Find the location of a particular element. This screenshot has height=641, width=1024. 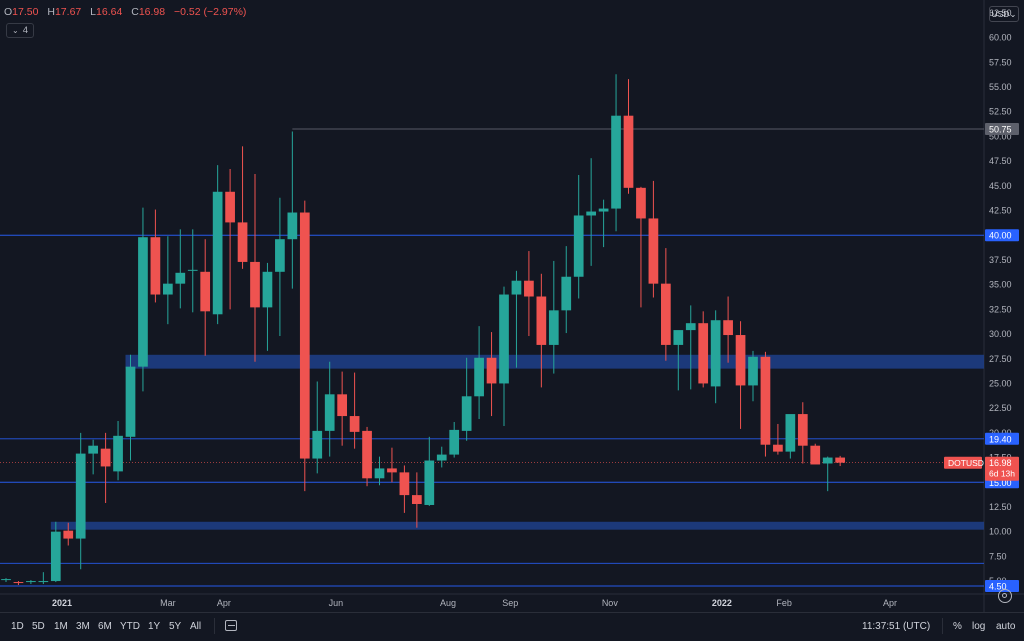

currency-label: USD is located at coordinates (1000, 14).